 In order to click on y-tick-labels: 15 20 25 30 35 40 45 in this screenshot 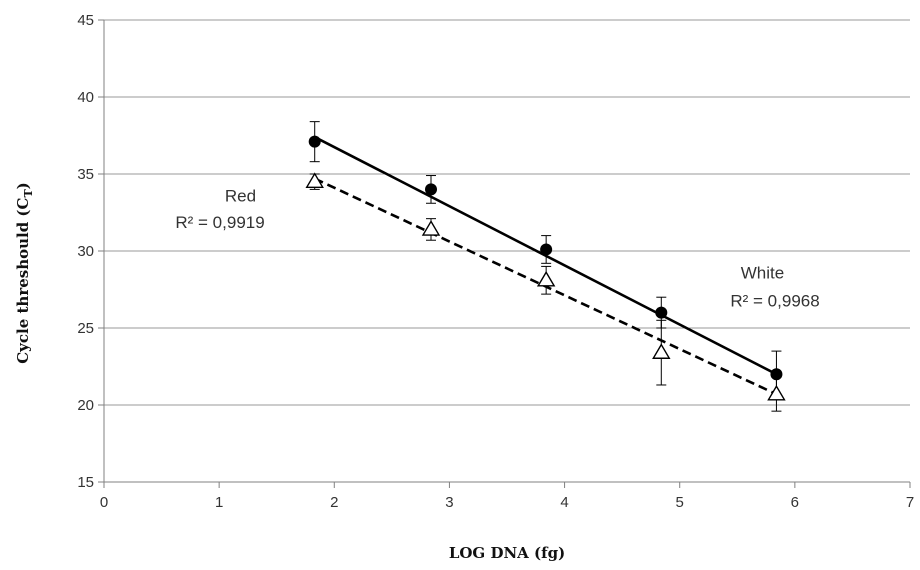, I will do `click(85, 251)`.